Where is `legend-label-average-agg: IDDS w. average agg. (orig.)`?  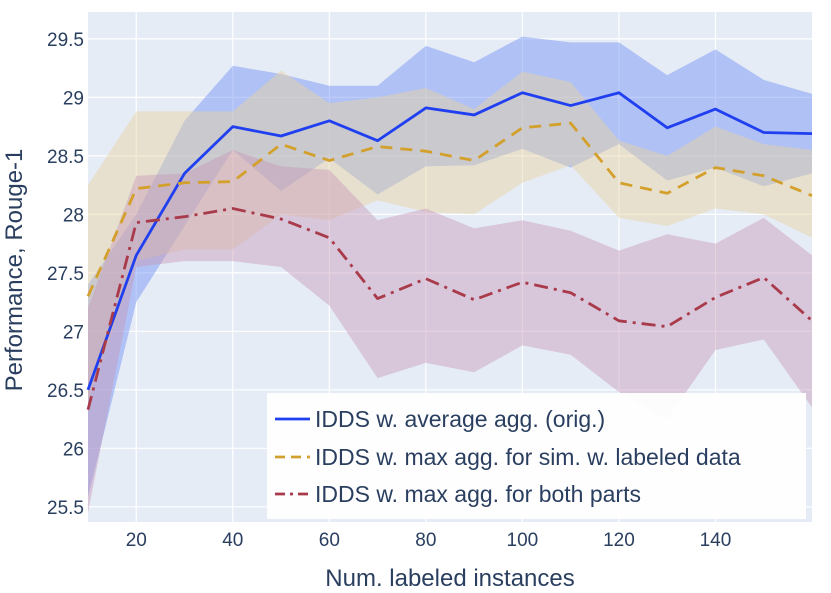
legend-label-average-agg: IDDS w. average agg. (orig.) is located at coordinates (460, 419).